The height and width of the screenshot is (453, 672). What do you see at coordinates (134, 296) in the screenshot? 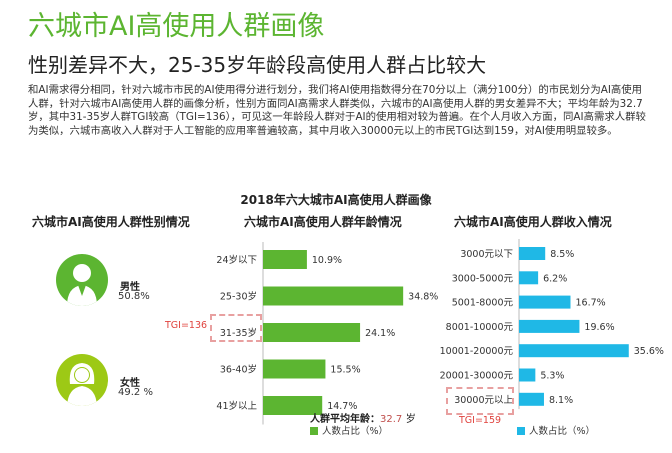
I see `male-value: 50.8%` at bounding box center [134, 296].